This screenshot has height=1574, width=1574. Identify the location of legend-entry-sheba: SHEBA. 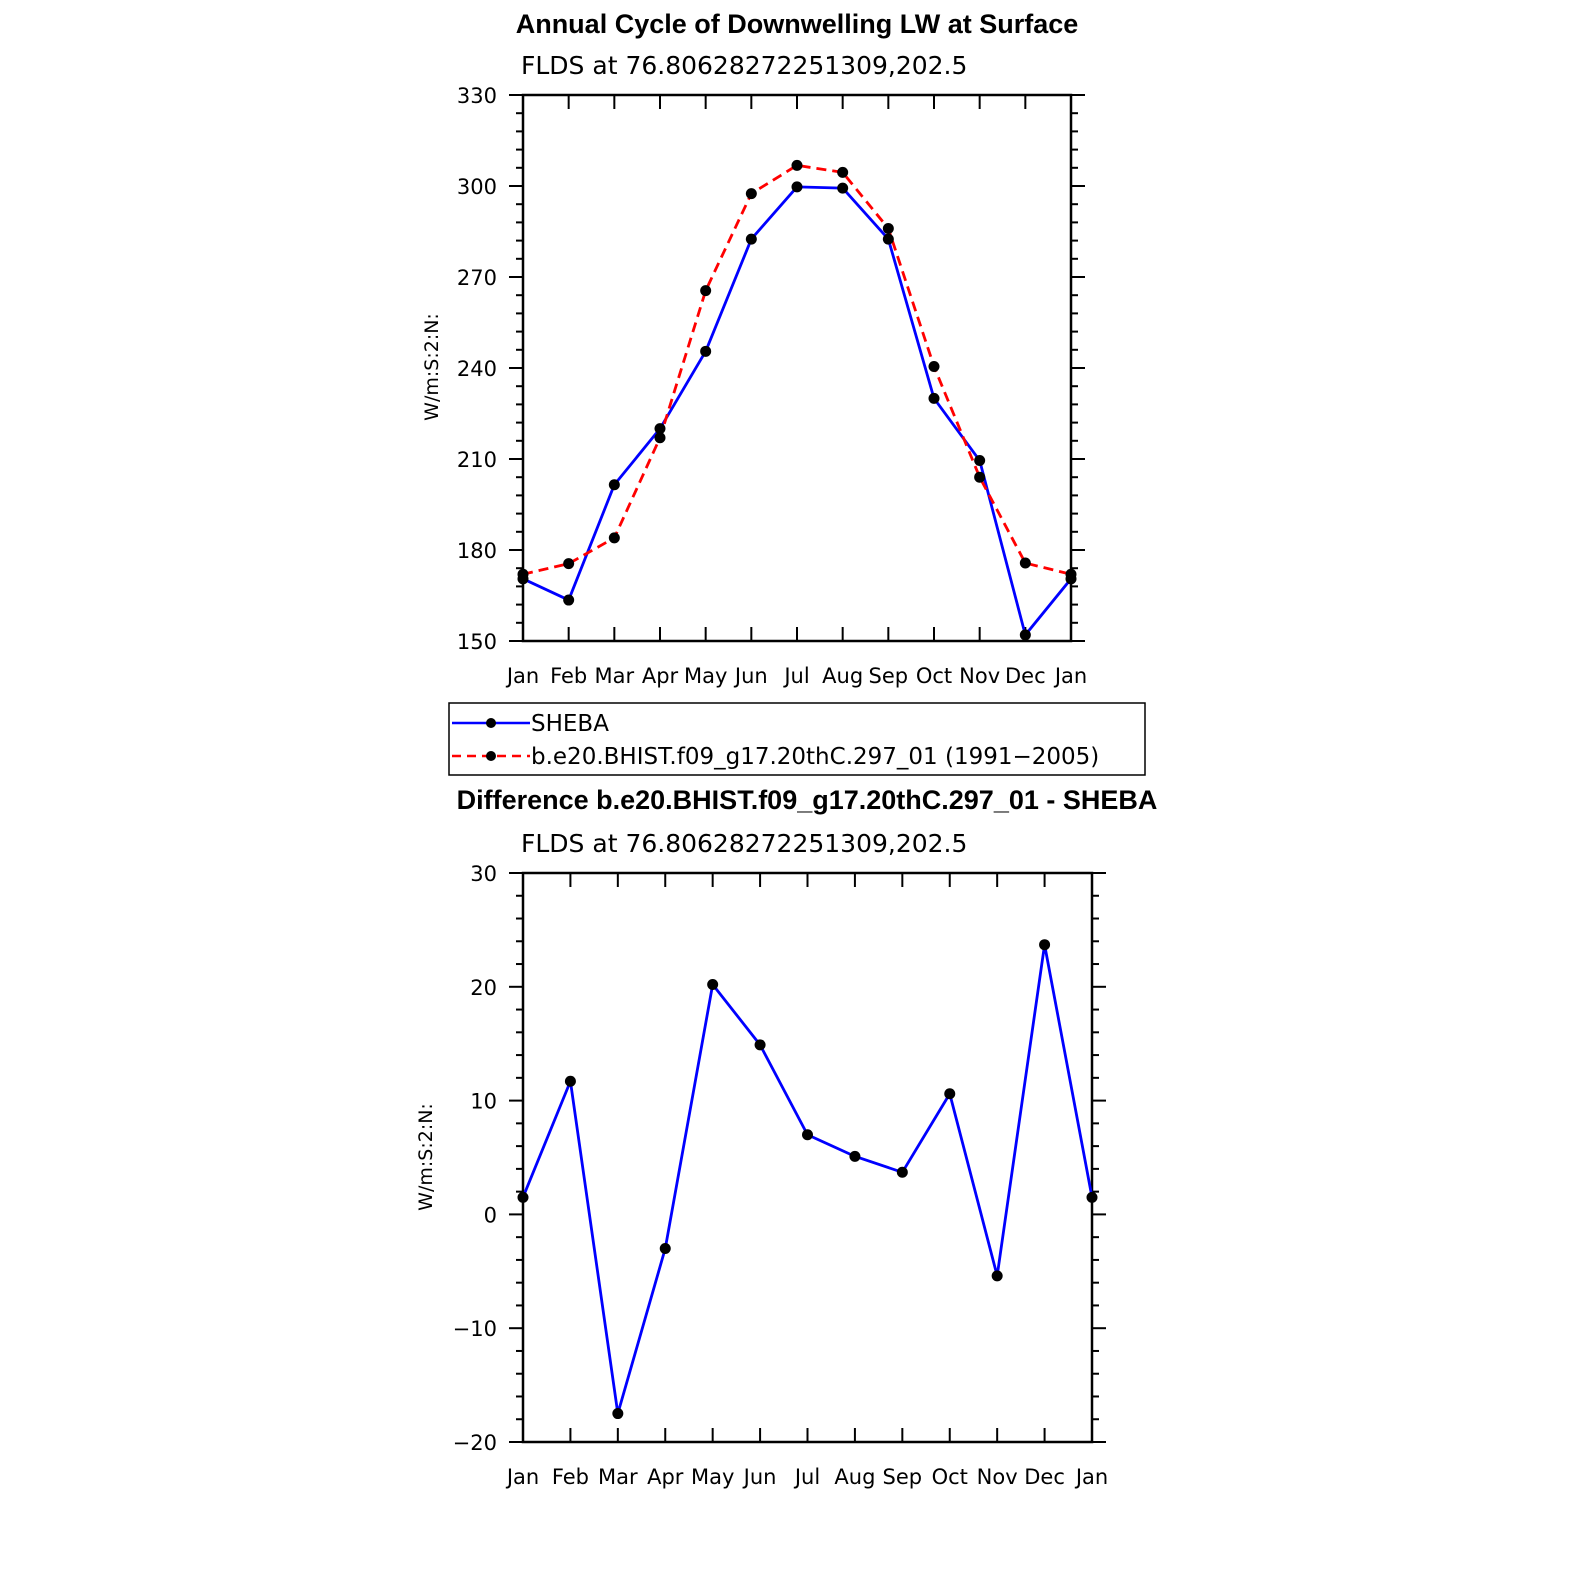
(530, 724).